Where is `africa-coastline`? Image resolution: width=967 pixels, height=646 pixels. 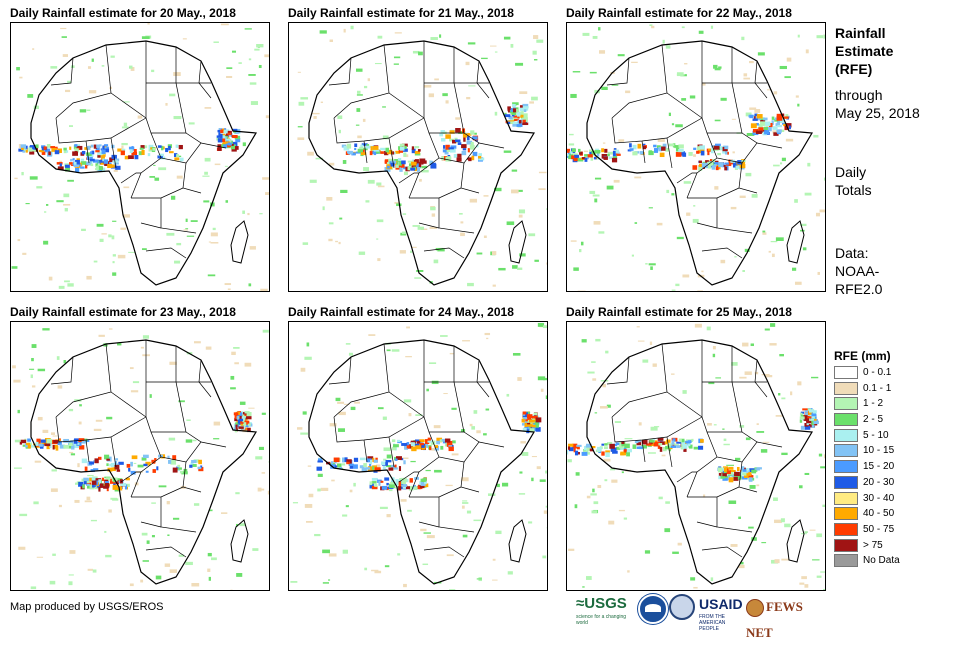 africa-coastline is located at coordinates (699, 462).